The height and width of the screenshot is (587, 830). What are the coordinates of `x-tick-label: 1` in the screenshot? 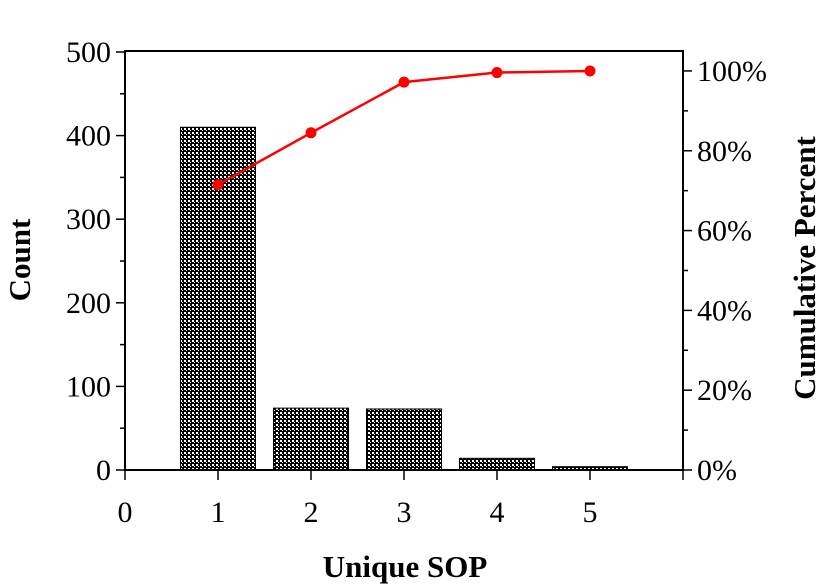 It's located at (218, 512).